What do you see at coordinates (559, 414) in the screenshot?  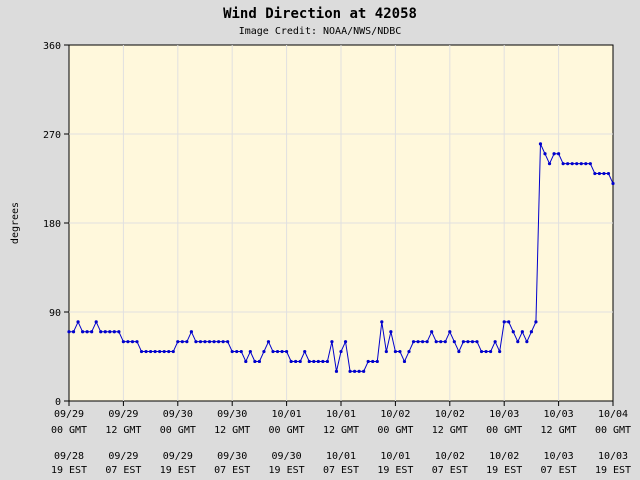 I see `x-tick-gmt-date: 10/03` at bounding box center [559, 414].